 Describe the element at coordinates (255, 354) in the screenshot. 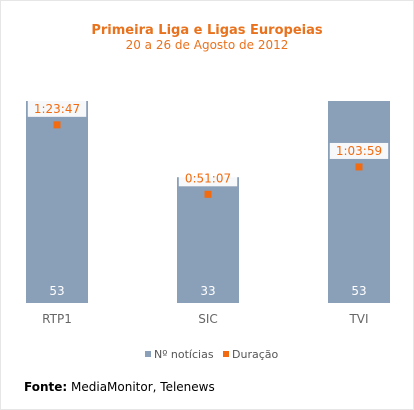

I see `legend-label-duration: Duração` at that location.